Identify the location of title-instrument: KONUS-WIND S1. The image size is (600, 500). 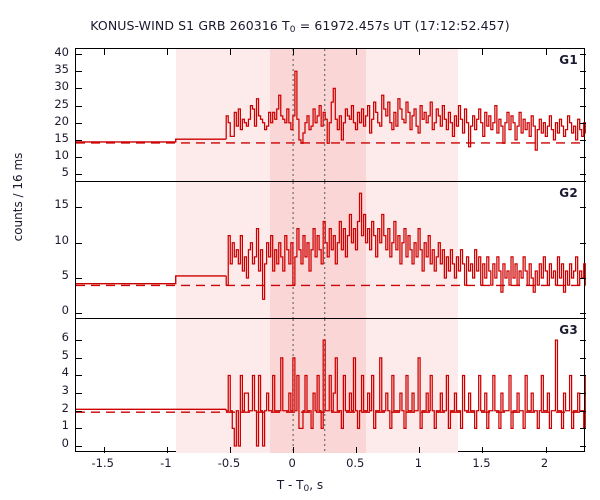
(142, 25).